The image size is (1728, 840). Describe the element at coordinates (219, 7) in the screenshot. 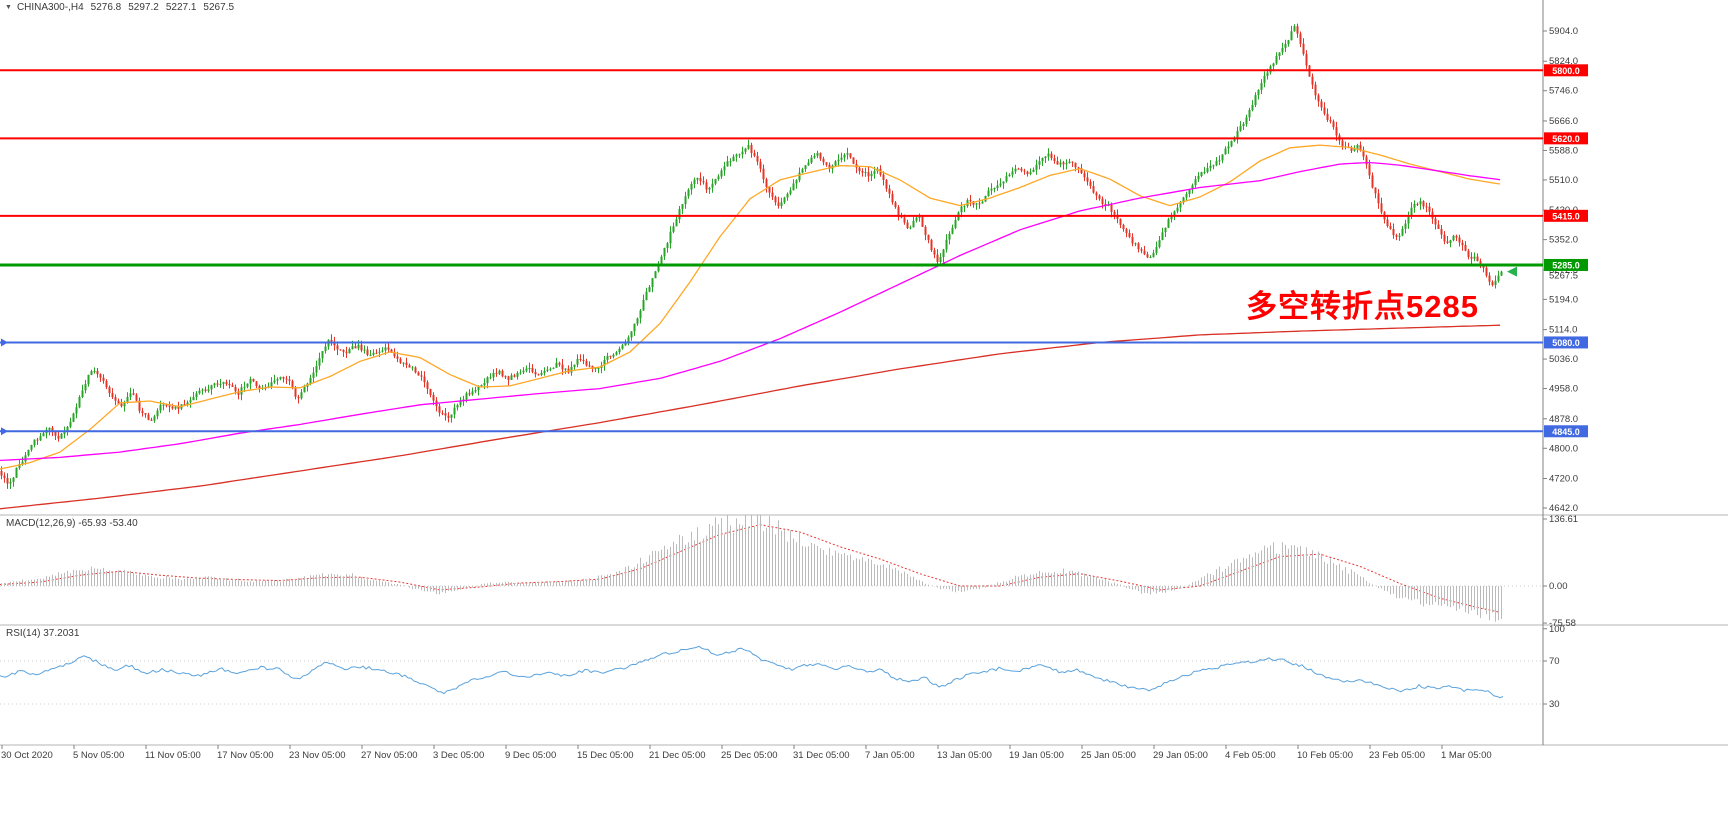

I see `ohlc-close: 5267.5` at that location.